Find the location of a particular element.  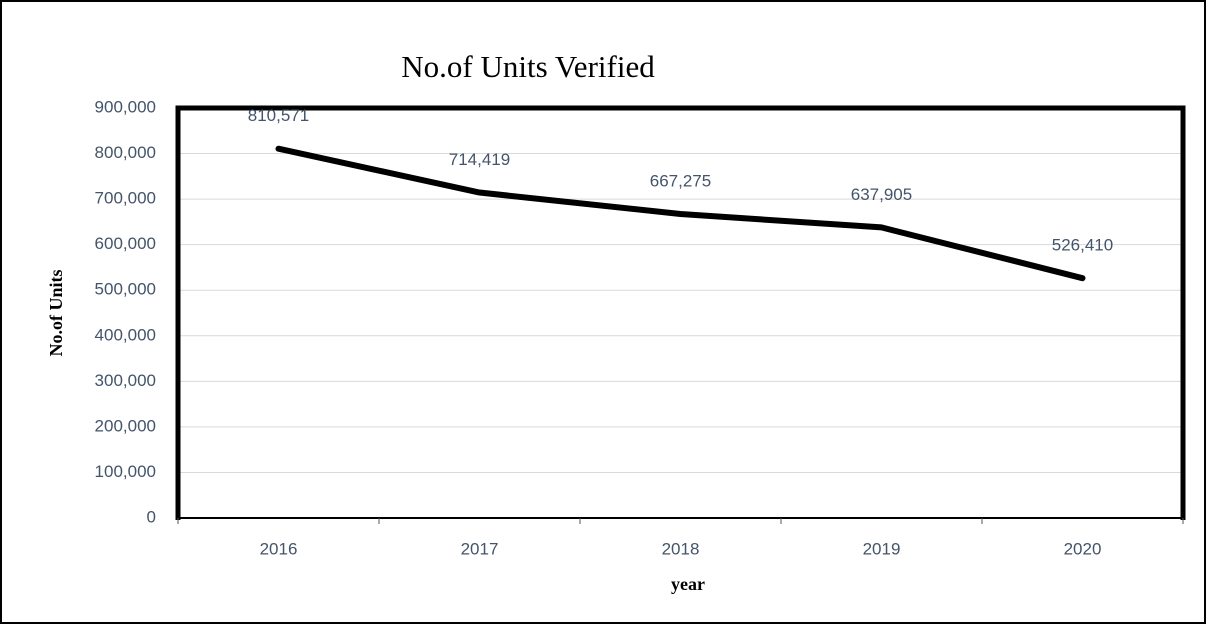

y-tick-label: 400,000 is located at coordinates (125, 334).